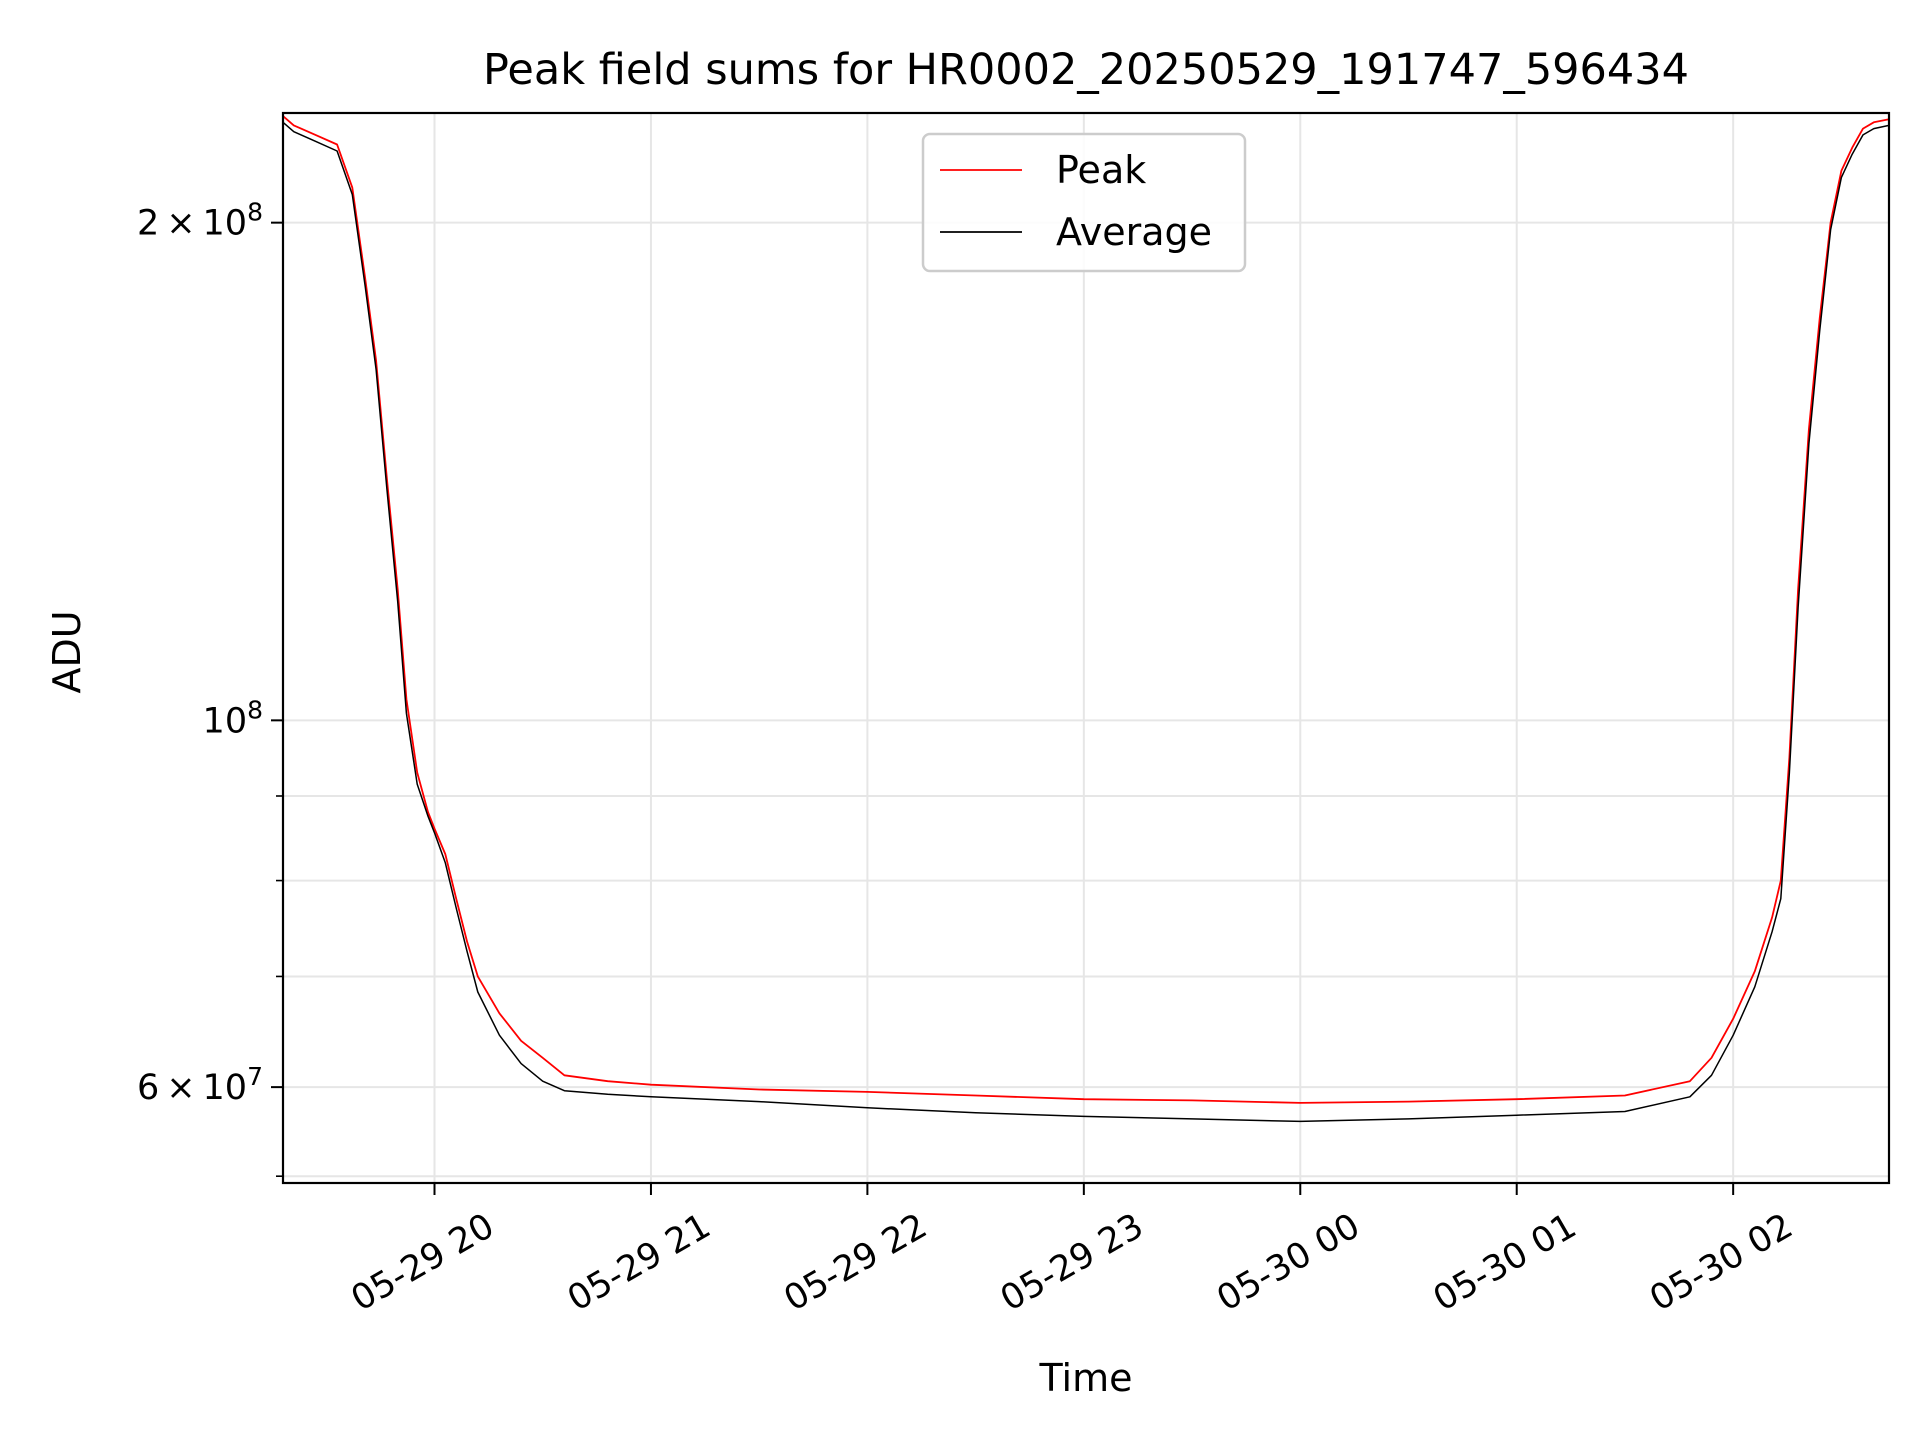  I want to click on legend-label-peak: Peak, so click(1101, 170).